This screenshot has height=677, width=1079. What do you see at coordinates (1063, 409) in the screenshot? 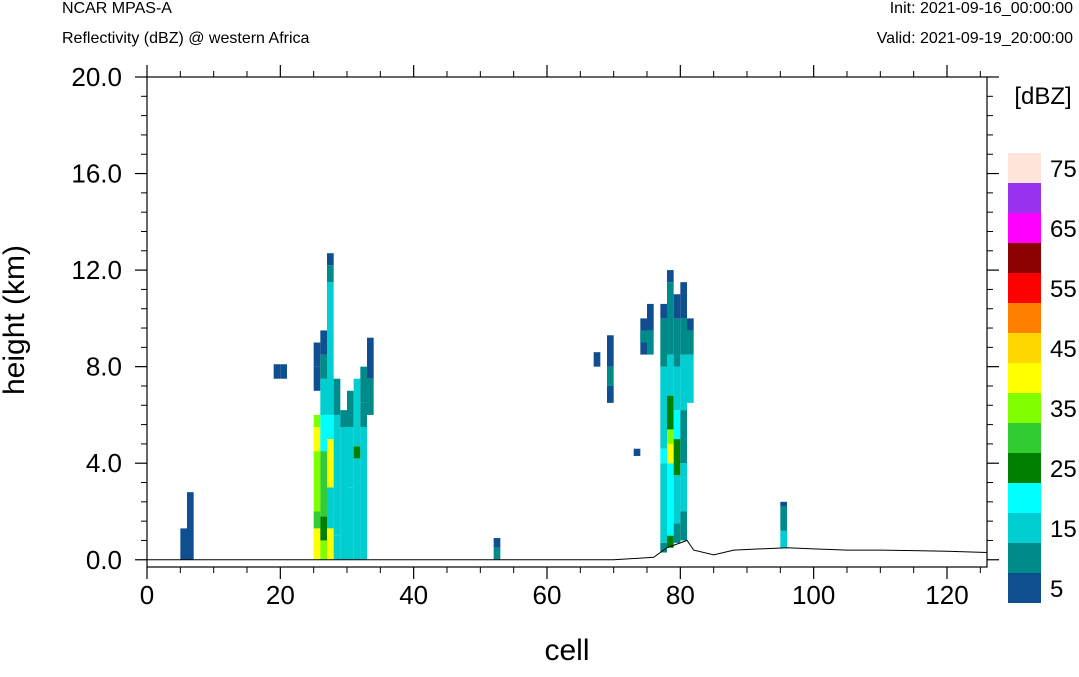
I see `colorbar-label: 35` at bounding box center [1063, 409].